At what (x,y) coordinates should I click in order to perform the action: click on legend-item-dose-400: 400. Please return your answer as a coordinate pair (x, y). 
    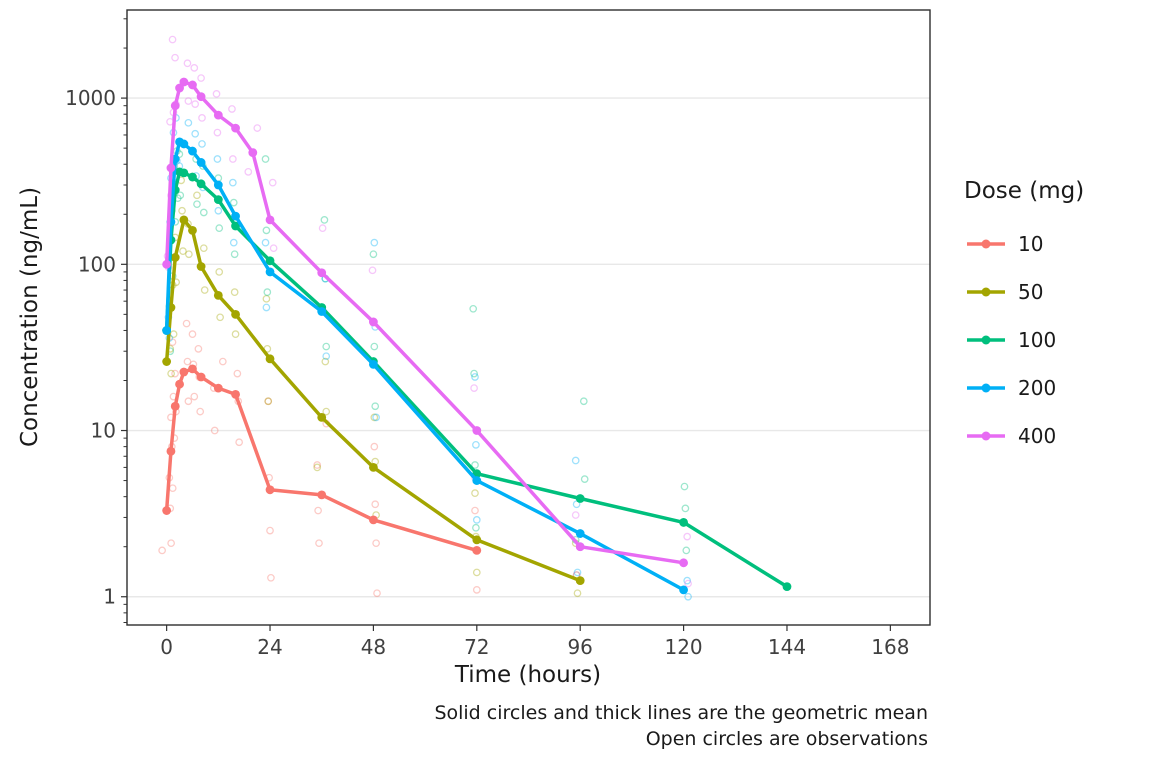
    Looking at the image, I should click on (1024, 436).